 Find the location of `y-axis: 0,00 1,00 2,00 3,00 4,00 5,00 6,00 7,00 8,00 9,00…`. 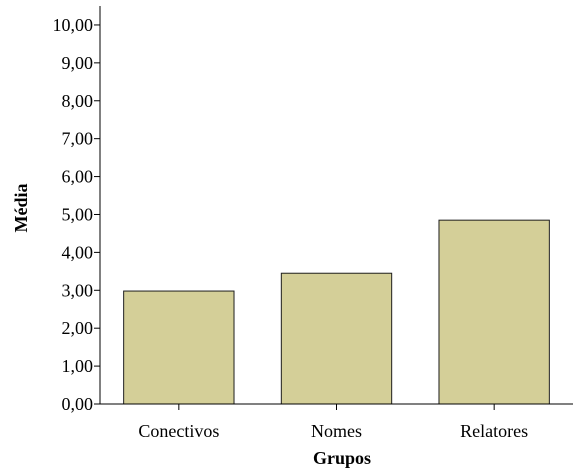

y-axis: 0,00 1,00 2,00 3,00 4,00 5,00 6,00 7,00 8,00 9,00… is located at coordinates (77, 210).